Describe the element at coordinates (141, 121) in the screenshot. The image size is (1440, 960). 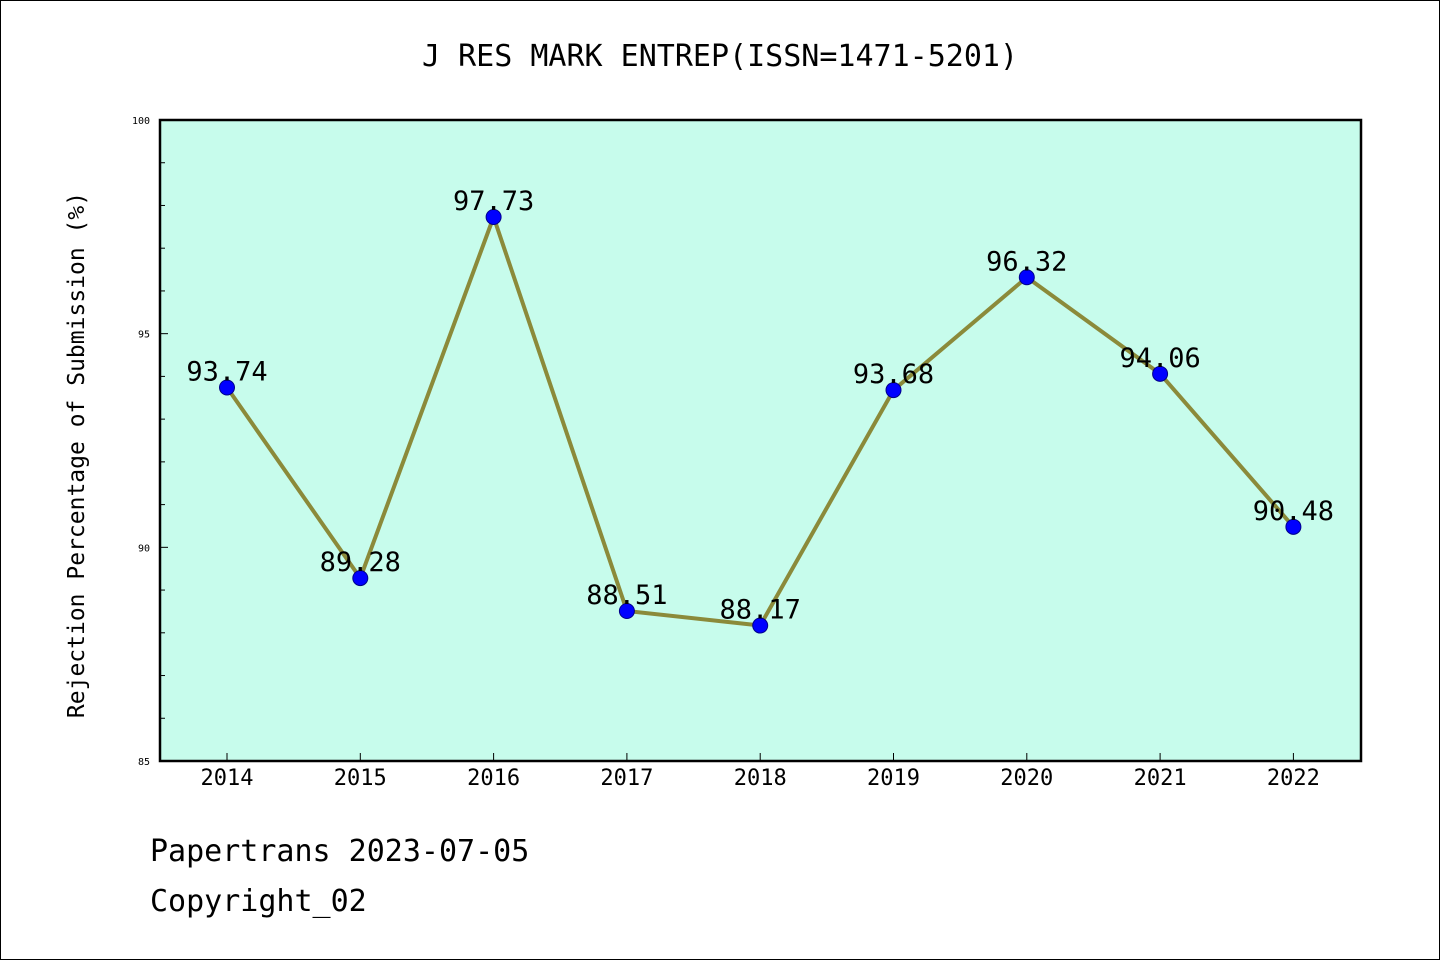
I see `y-tick-label: 100` at that location.